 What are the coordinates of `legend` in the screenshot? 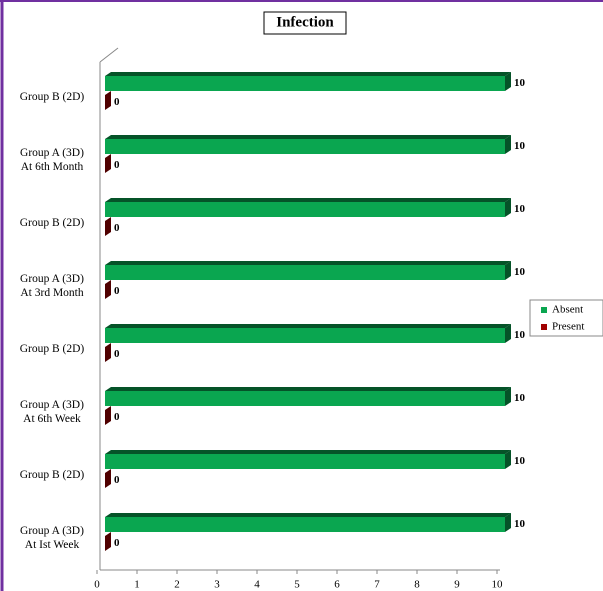 It's located at (566, 318).